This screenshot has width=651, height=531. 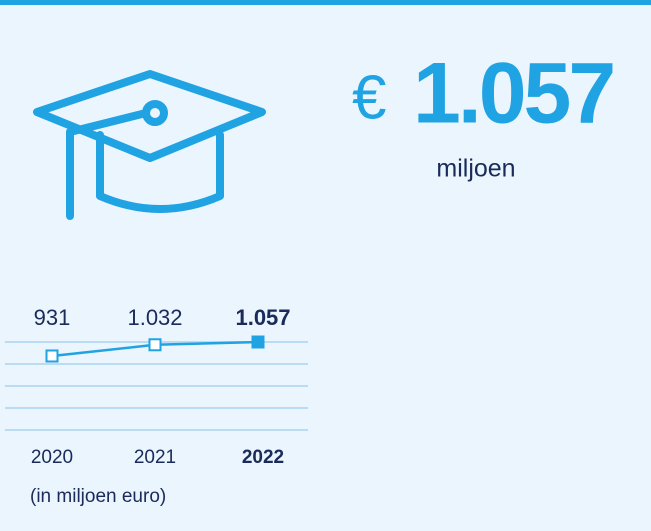 What do you see at coordinates (513, 94) in the screenshot?
I see `headline-value: 1.057` at bounding box center [513, 94].